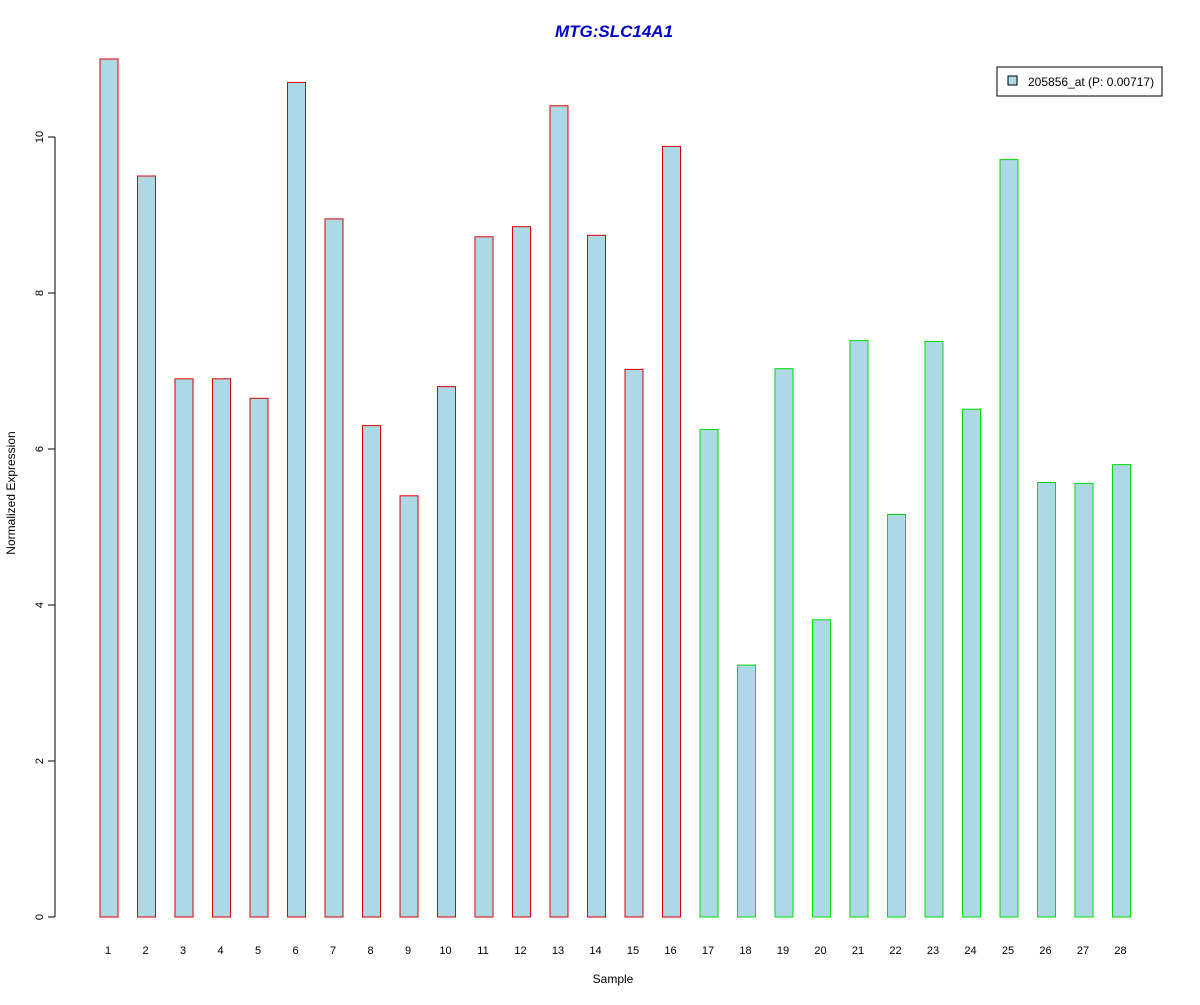 The height and width of the screenshot is (1005, 1200). What do you see at coordinates (408, 951) in the screenshot?
I see `x-tick-label: 9` at bounding box center [408, 951].